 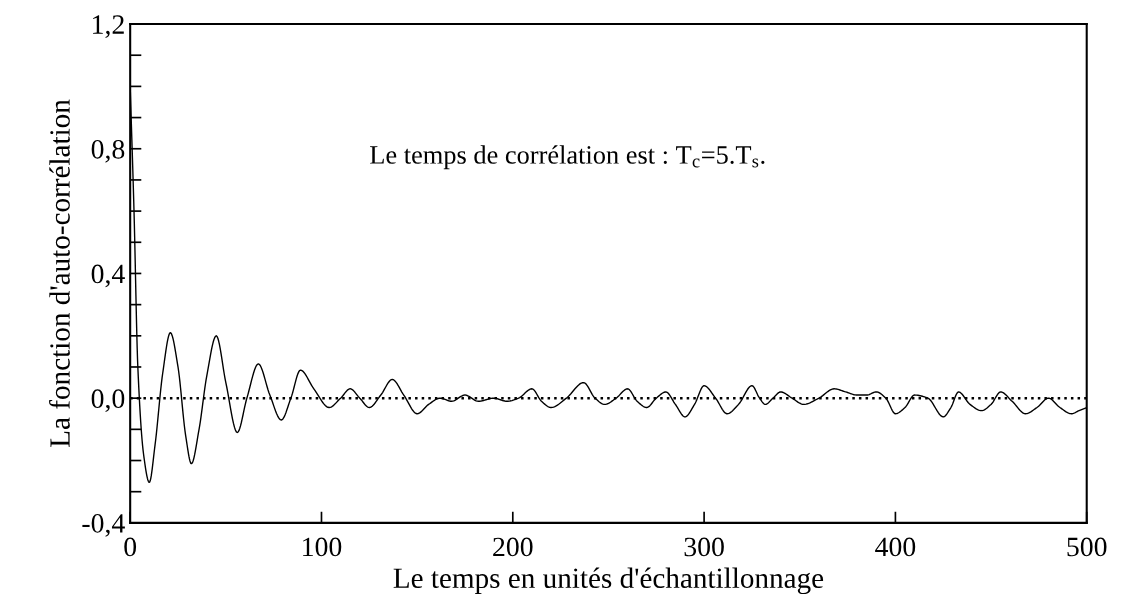 What do you see at coordinates (322, 547) in the screenshot?
I see `x-tick-label: 100` at bounding box center [322, 547].